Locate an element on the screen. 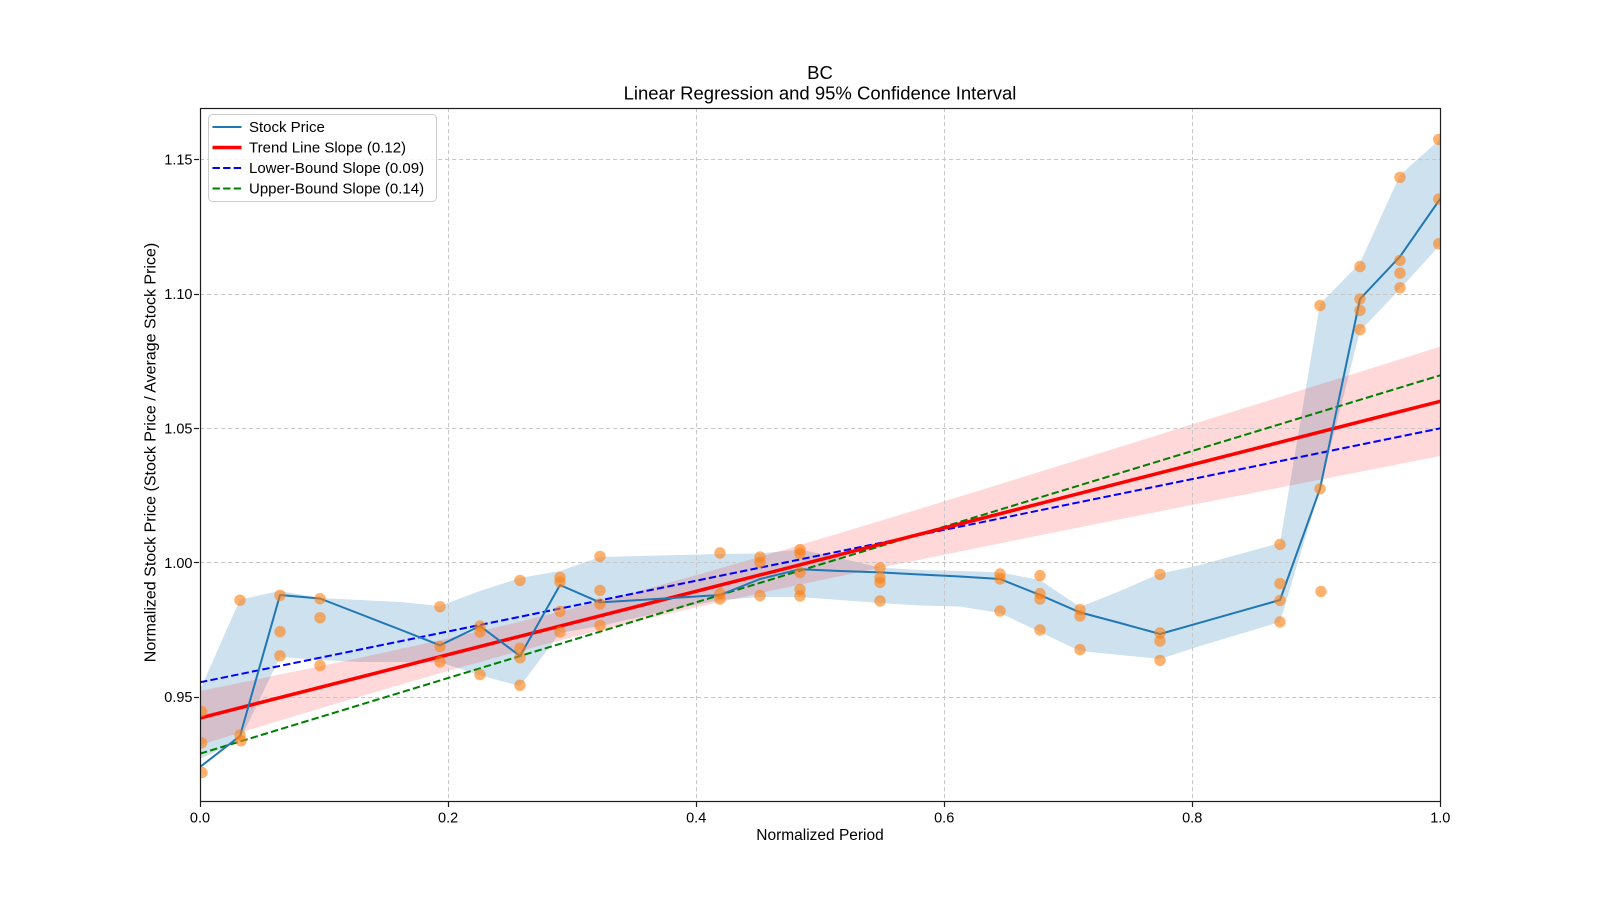 The height and width of the screenshot is (900, 1600). svg-text: 0.2 is located at coordinates (448, 819).